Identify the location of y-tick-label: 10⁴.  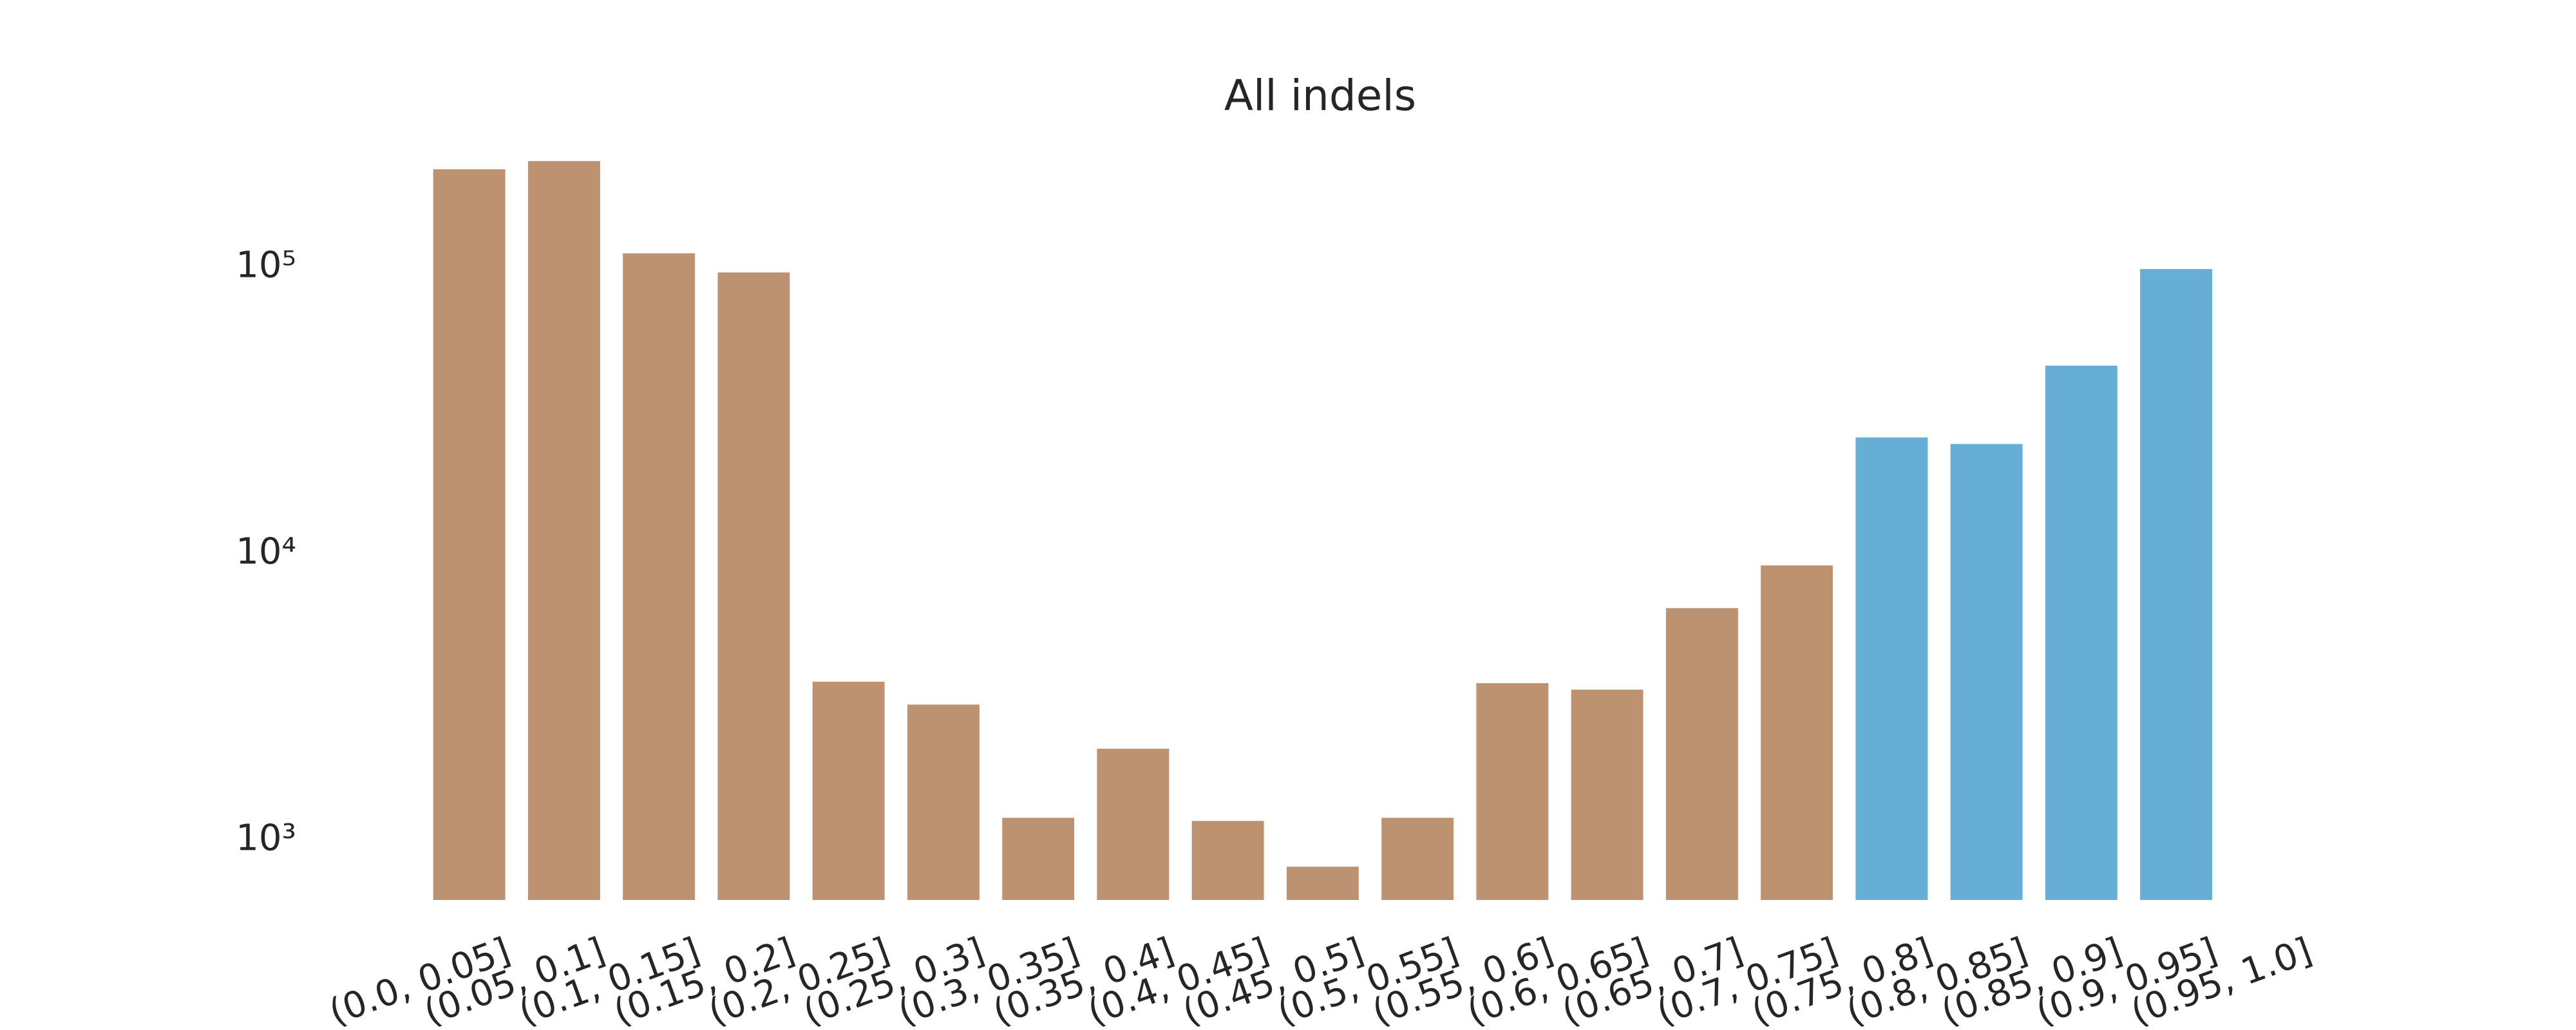
(266, 552).